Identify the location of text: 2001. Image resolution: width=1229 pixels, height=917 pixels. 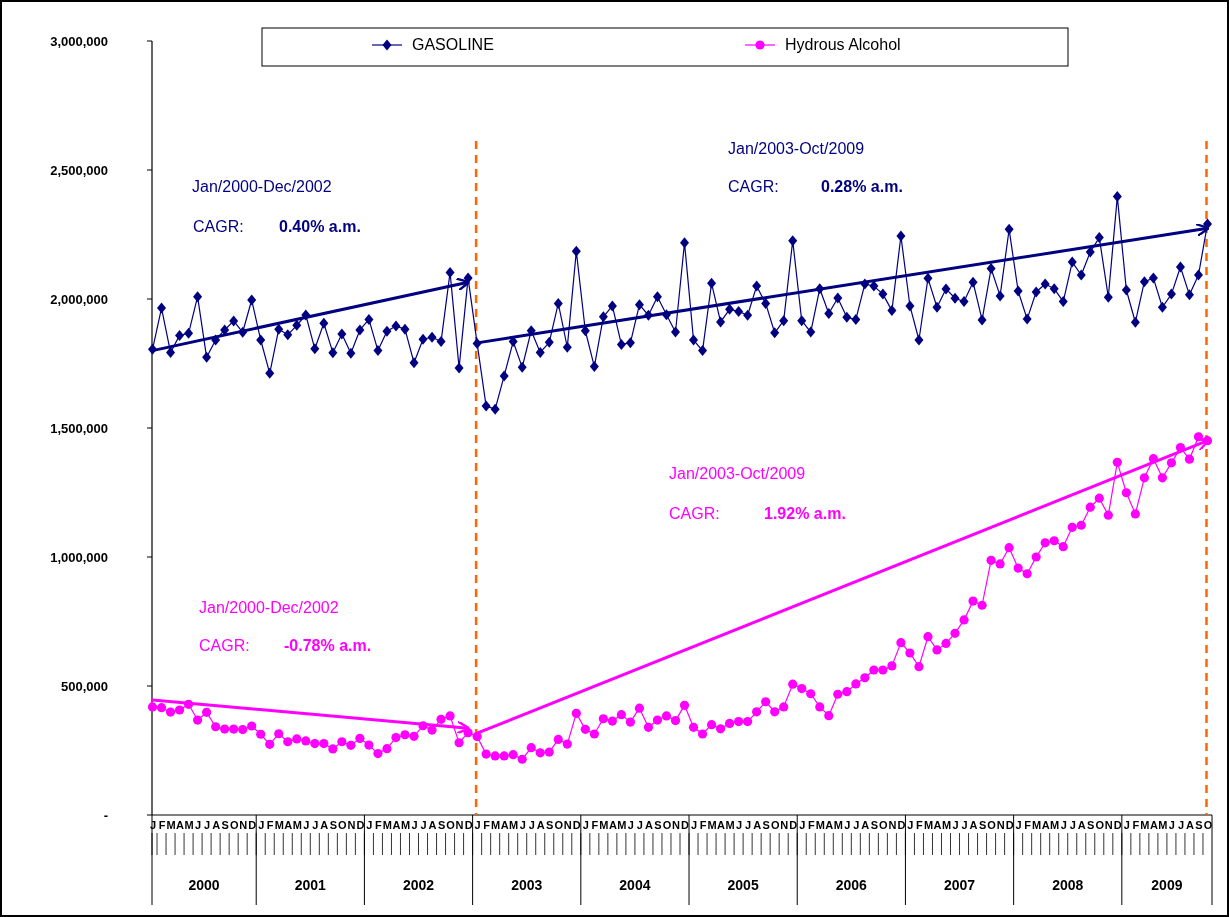
(310, 885).